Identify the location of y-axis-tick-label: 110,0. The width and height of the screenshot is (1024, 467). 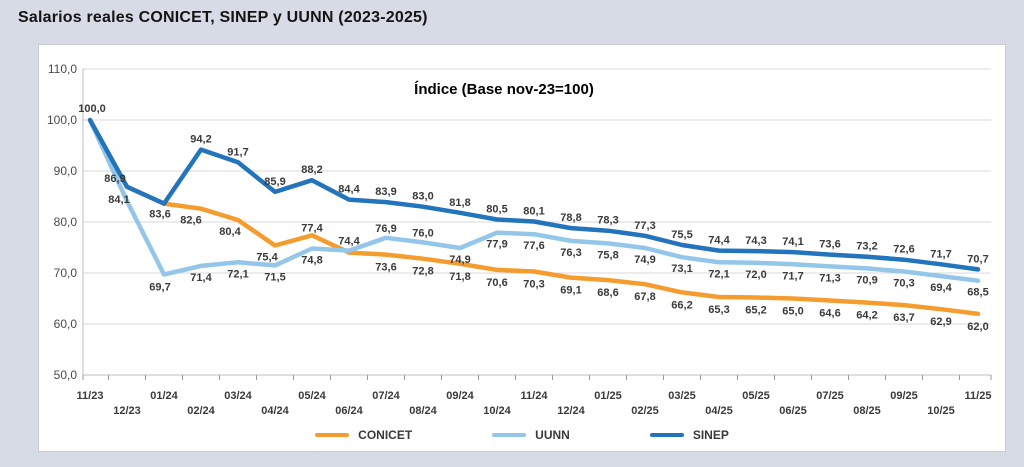
(62, 69).